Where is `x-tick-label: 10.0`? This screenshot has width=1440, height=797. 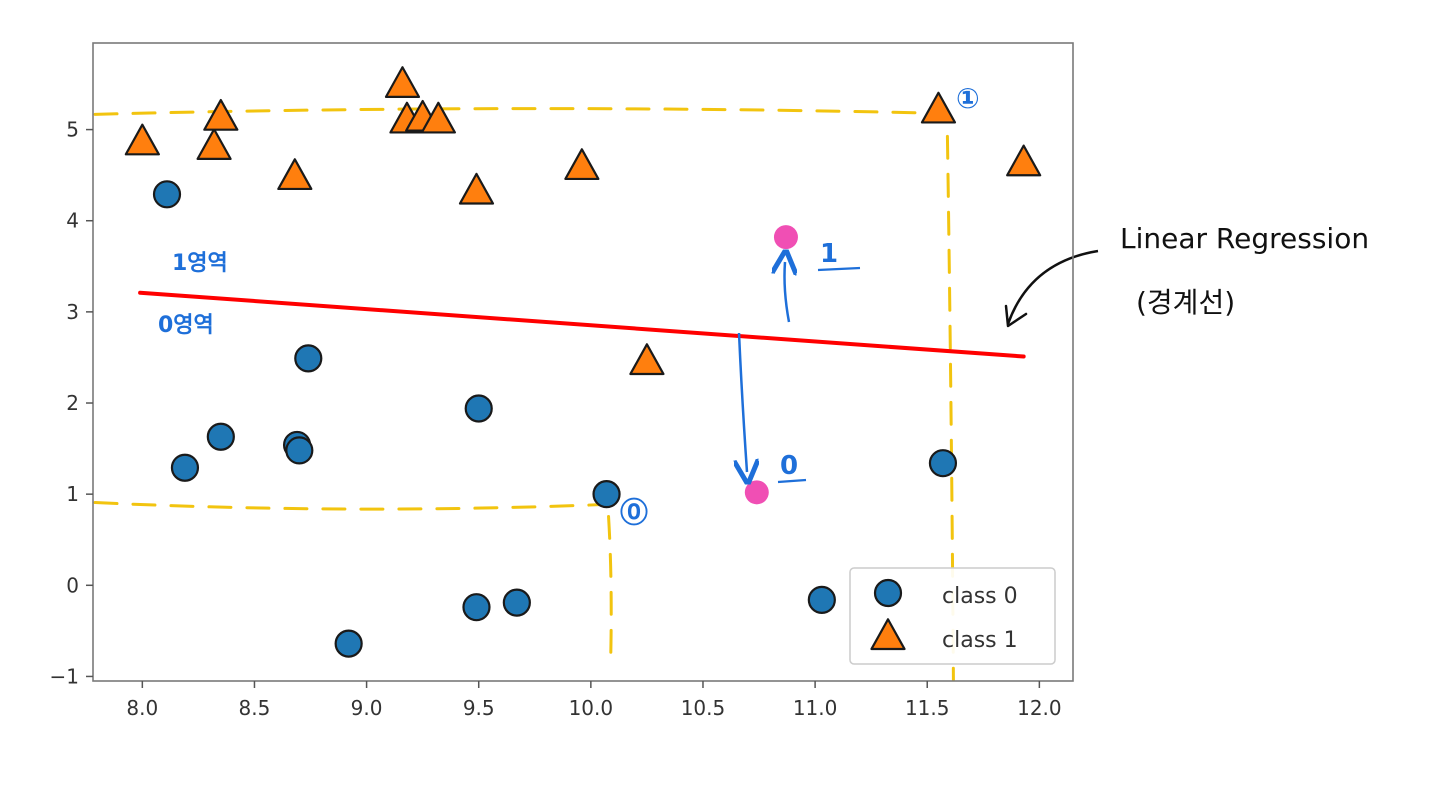
x-tick-label: 10.0 is located at coordinates (591, 708).